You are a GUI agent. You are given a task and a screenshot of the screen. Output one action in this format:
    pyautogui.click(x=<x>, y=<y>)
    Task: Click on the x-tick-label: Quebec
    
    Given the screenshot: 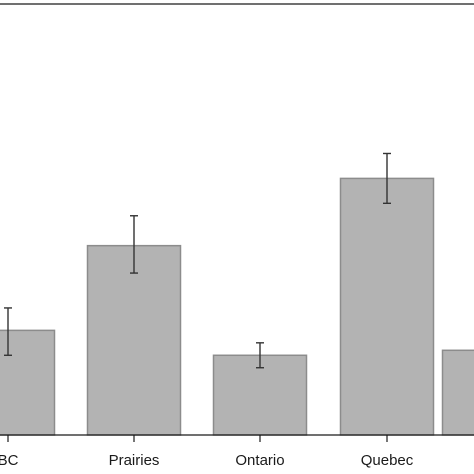 What is the action you would take?
    pyautogui.click(x=387, y=460)
    